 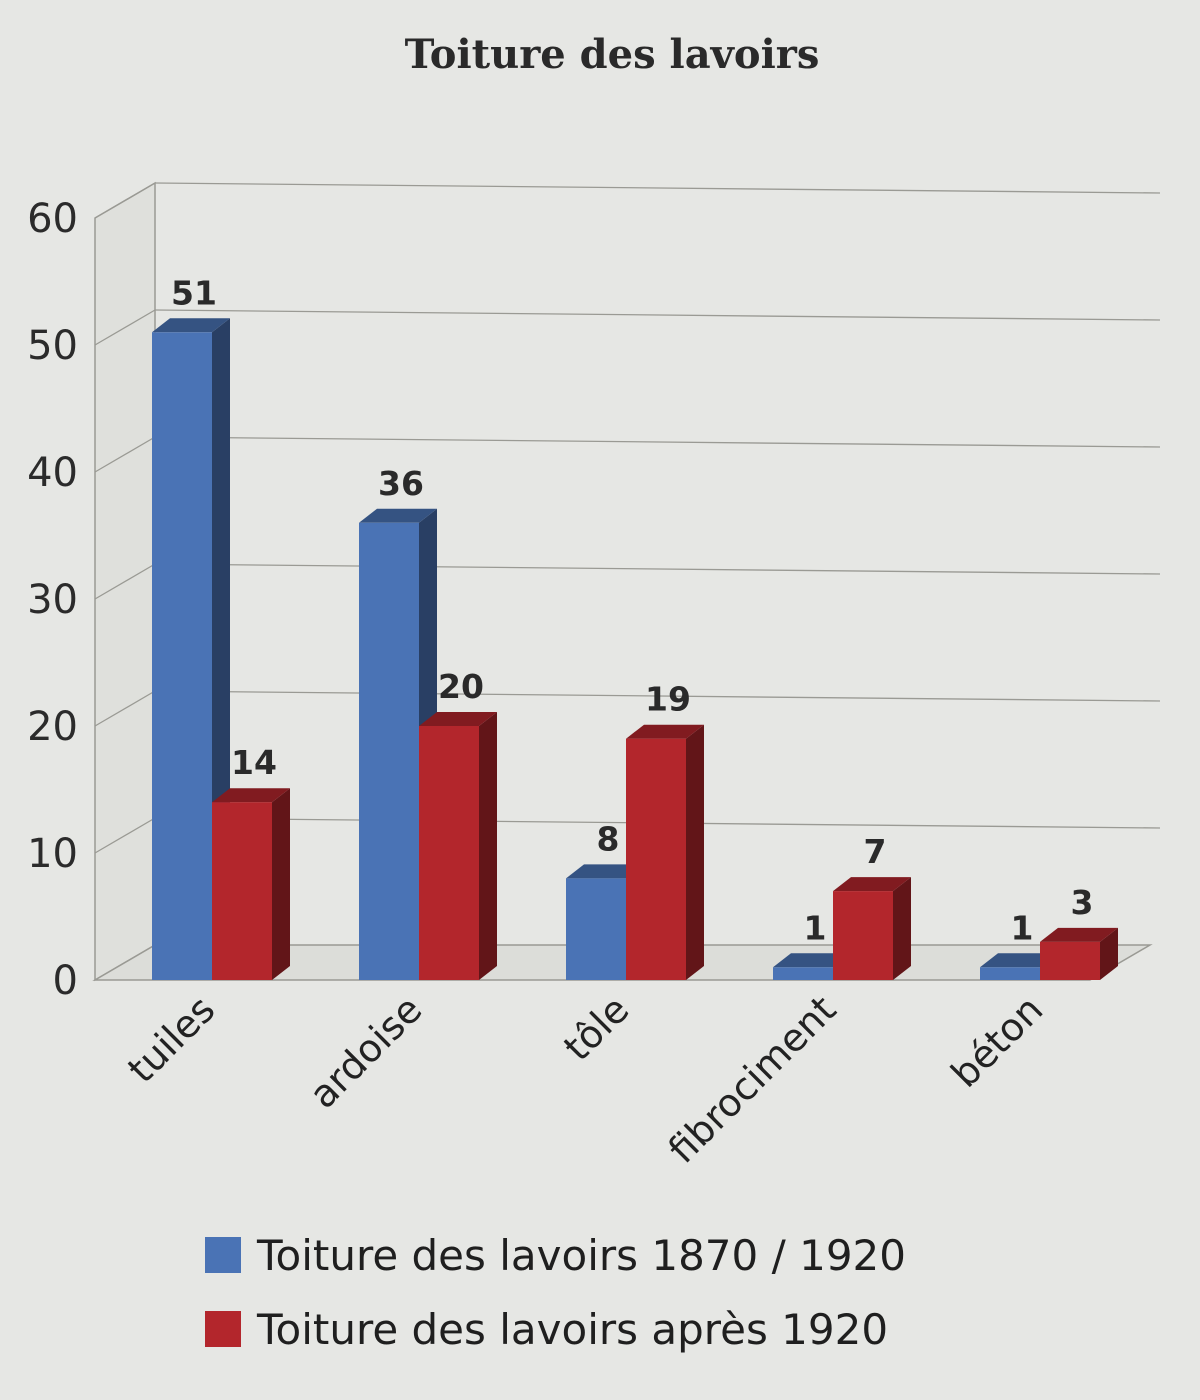 I want to click on data-label: 7, so click(x=875, y=851).